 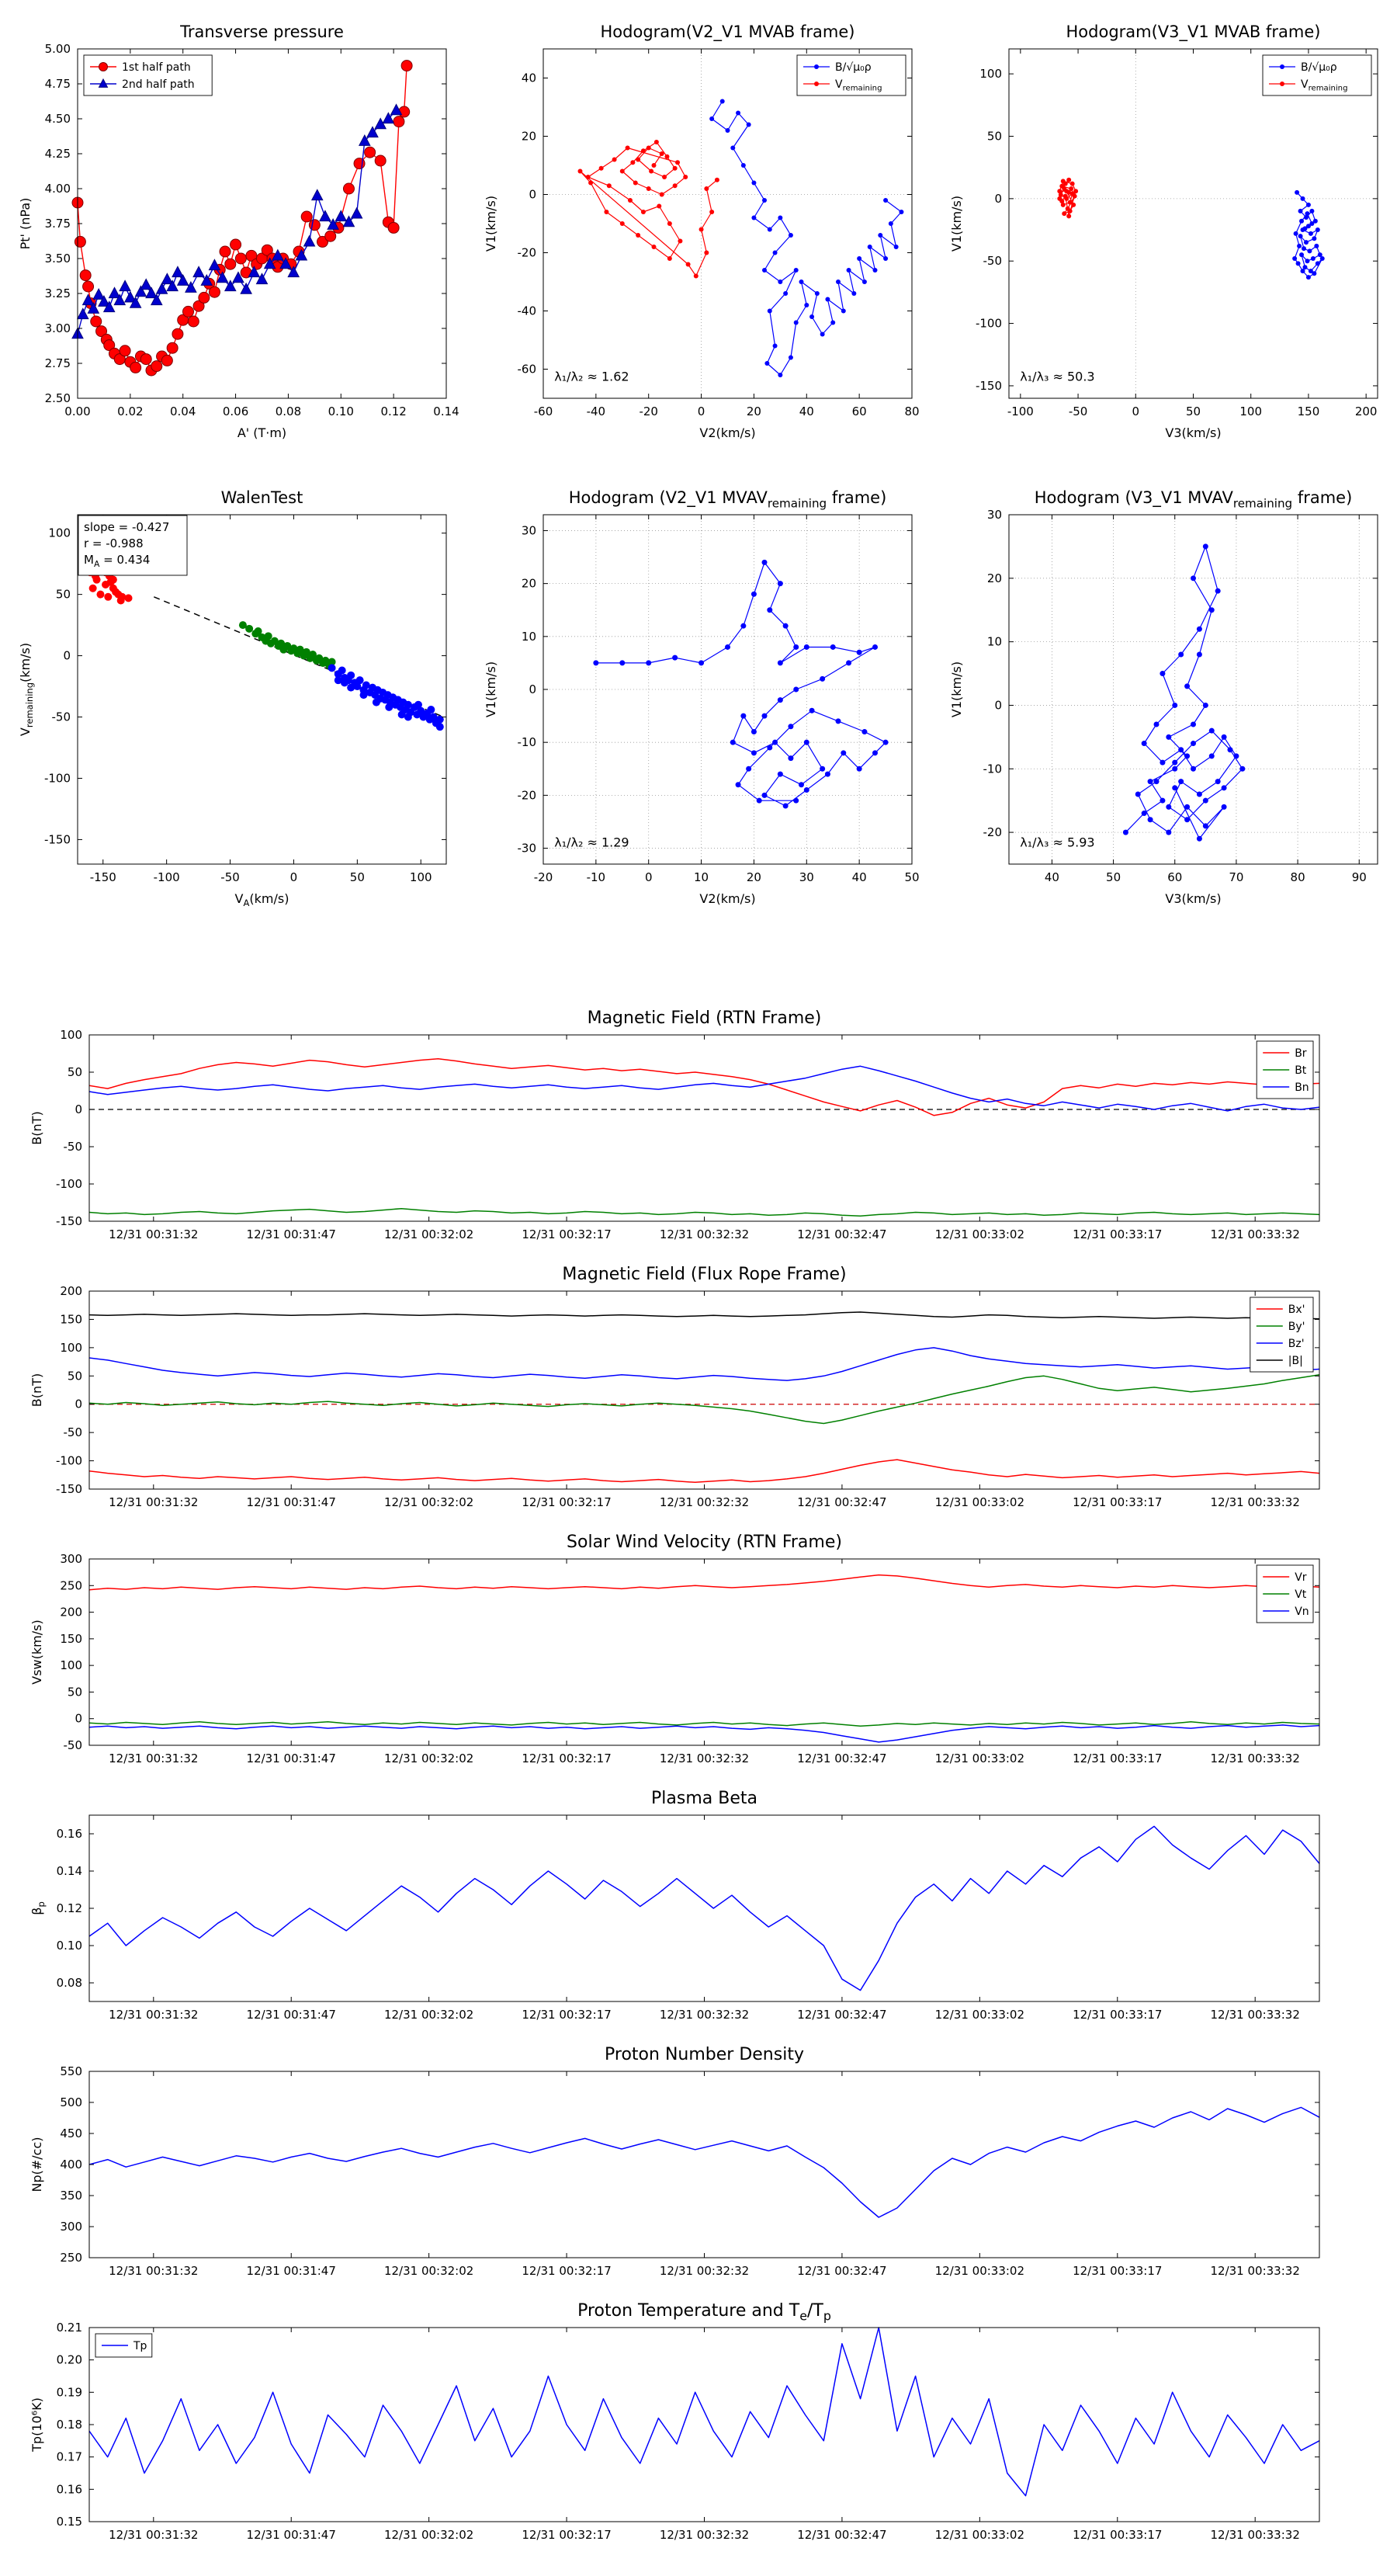 I want to click on svg-text: 0.10, so click(x=341, y=411).